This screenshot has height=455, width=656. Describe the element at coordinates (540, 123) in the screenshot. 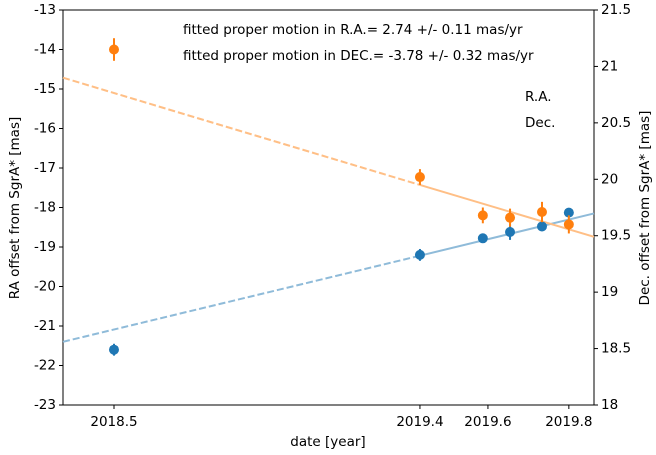

I see `legend-entry: Dec.` at that location.